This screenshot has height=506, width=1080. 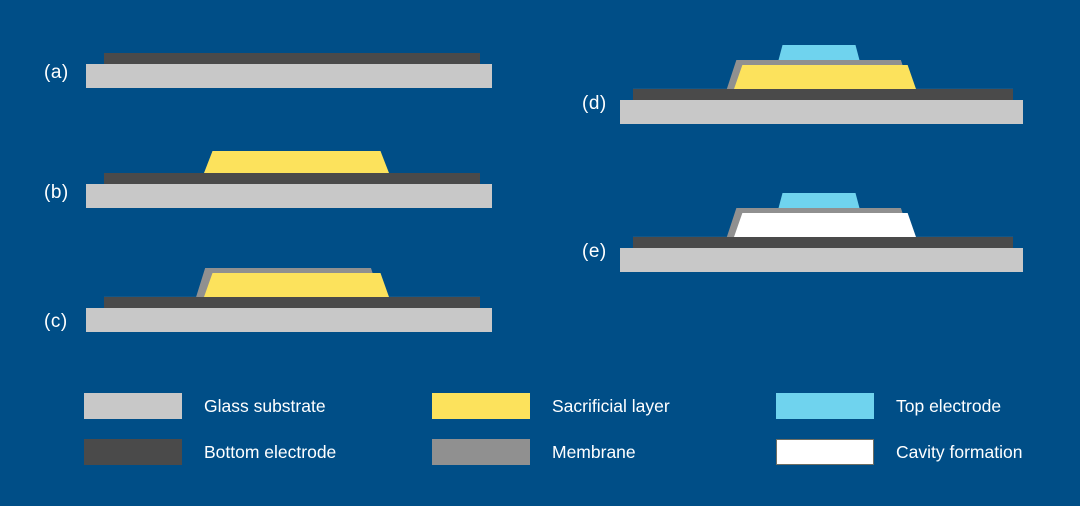 What do you see at coordinates (825, 77) in the screenshot?
I see `panel-d-sacrificial-layer` at bounding box center [825, 77].